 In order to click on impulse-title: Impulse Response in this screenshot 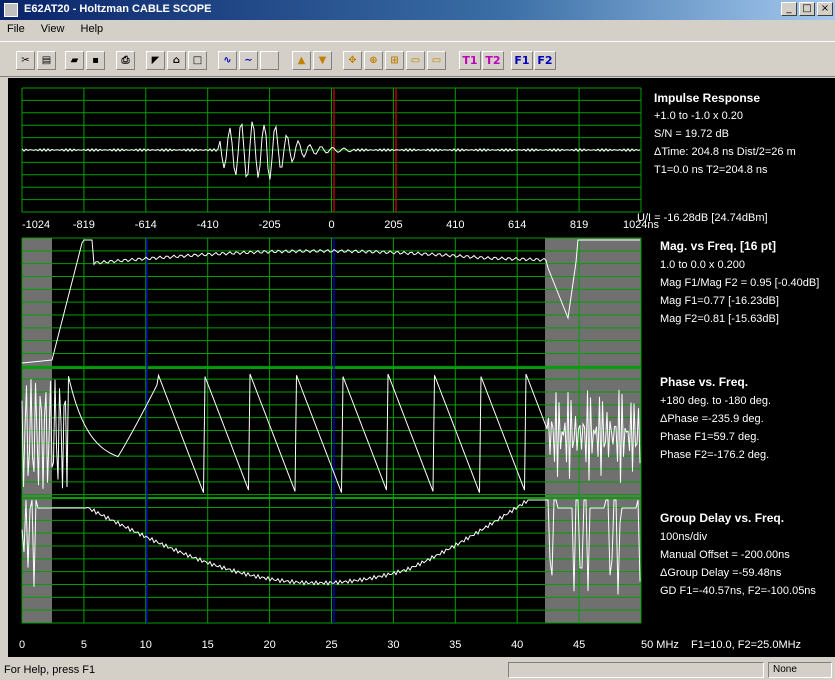, I will do `click(707, 98)`.